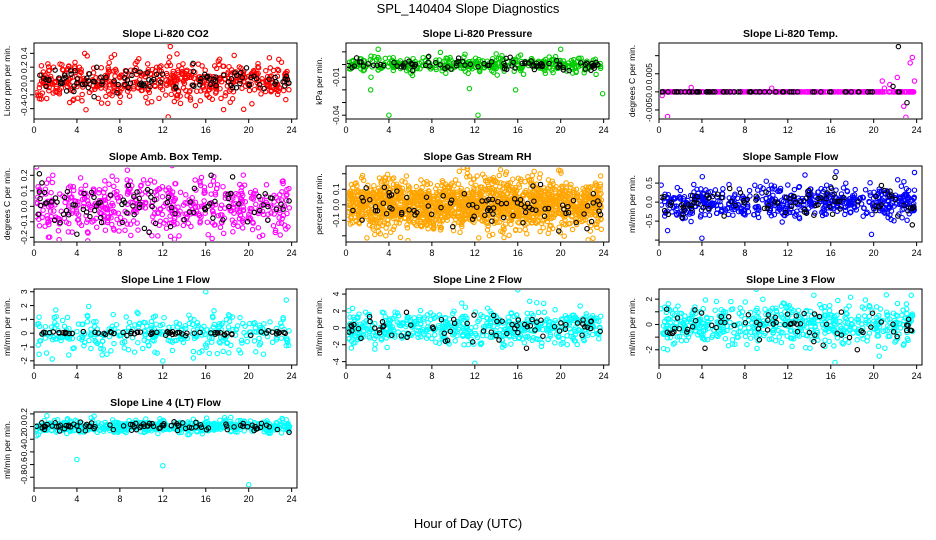 This screenshot has height=540, width=936. What do you see at coordinates (76, 253) in the screenshot?
I see `x-tick-label: 4` at bounding box center [76, 253].